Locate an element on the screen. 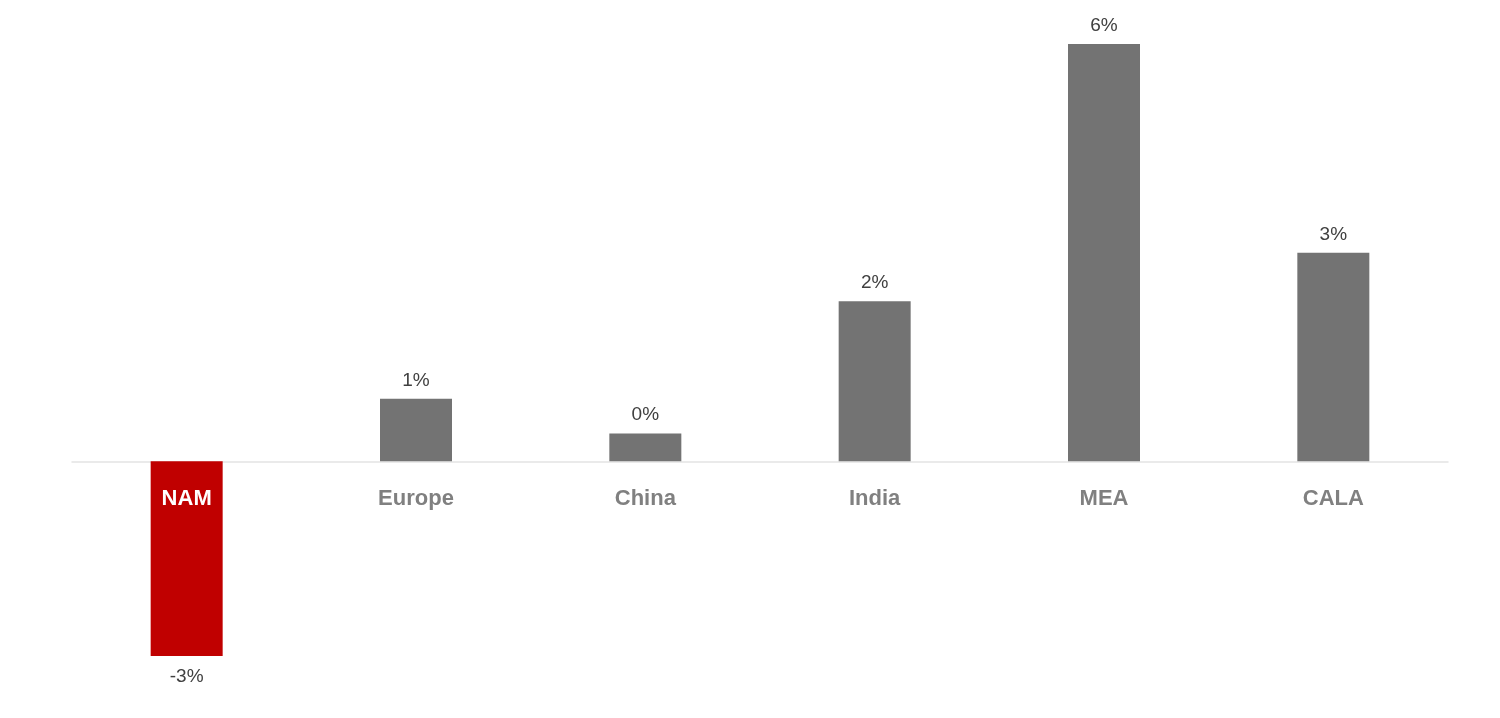  data-label: 1% is located at coordinates (416, 379).